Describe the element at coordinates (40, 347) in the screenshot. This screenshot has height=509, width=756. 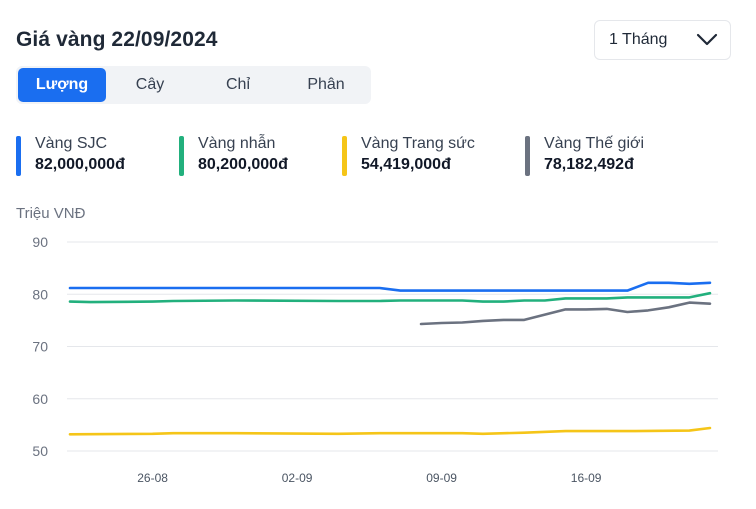
I see `y-tick-label: 70` at that location.